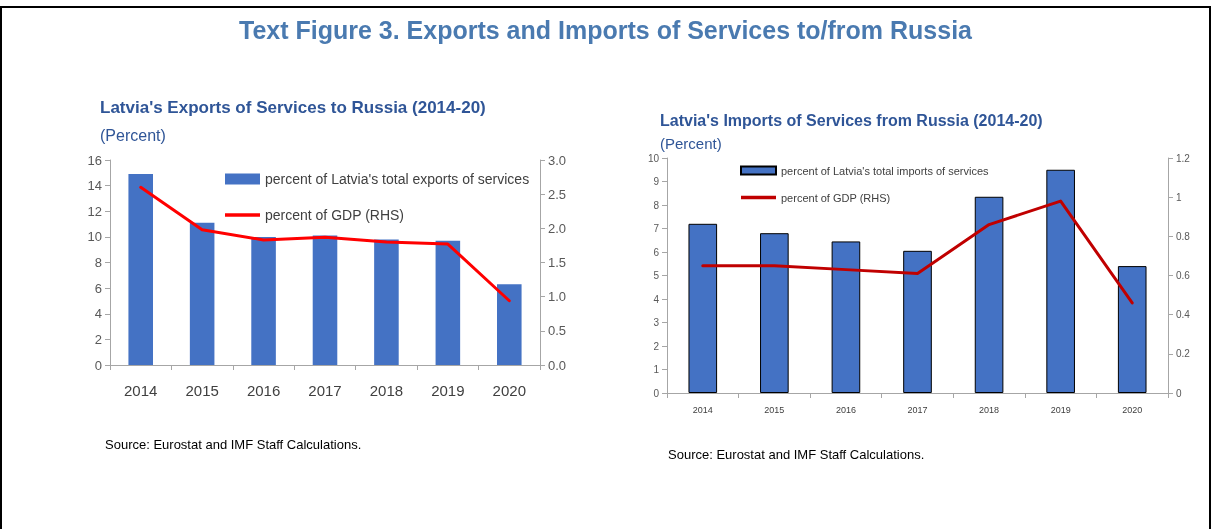  I want to click on y2-tick-label: 0.0, so click(557, 365).